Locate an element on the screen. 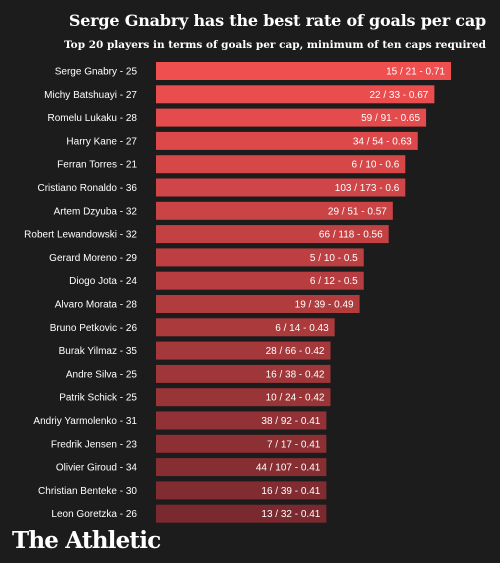 This screenshot has width=500, height=563. category-label: Michy Batshuayi - 27 is located at coordinates (90, 95).